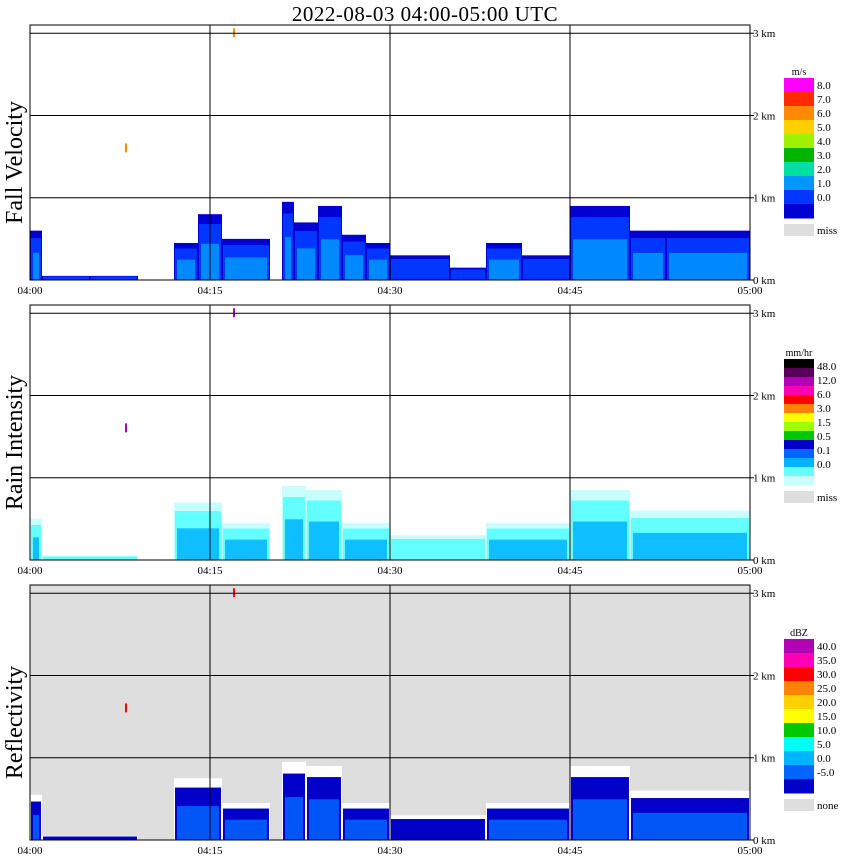  Describe the element at coordinates (824, 465) in the screenshot. I see `legend-label: 0.0` at that location.